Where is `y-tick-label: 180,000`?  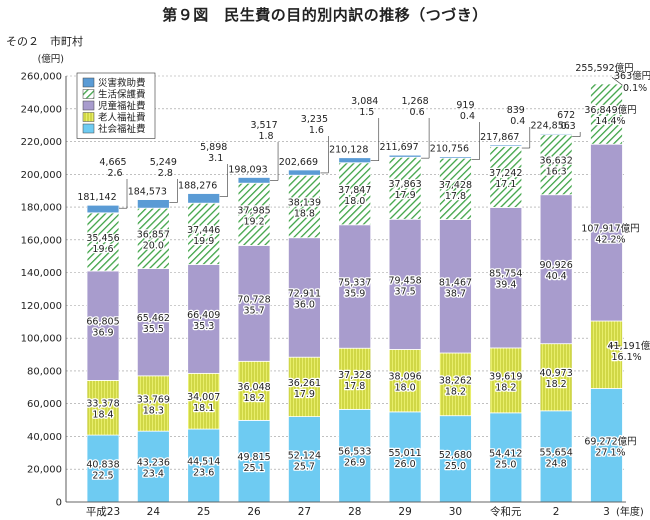
y-tick-label: 180,000 is located at coordinates (41, 208).